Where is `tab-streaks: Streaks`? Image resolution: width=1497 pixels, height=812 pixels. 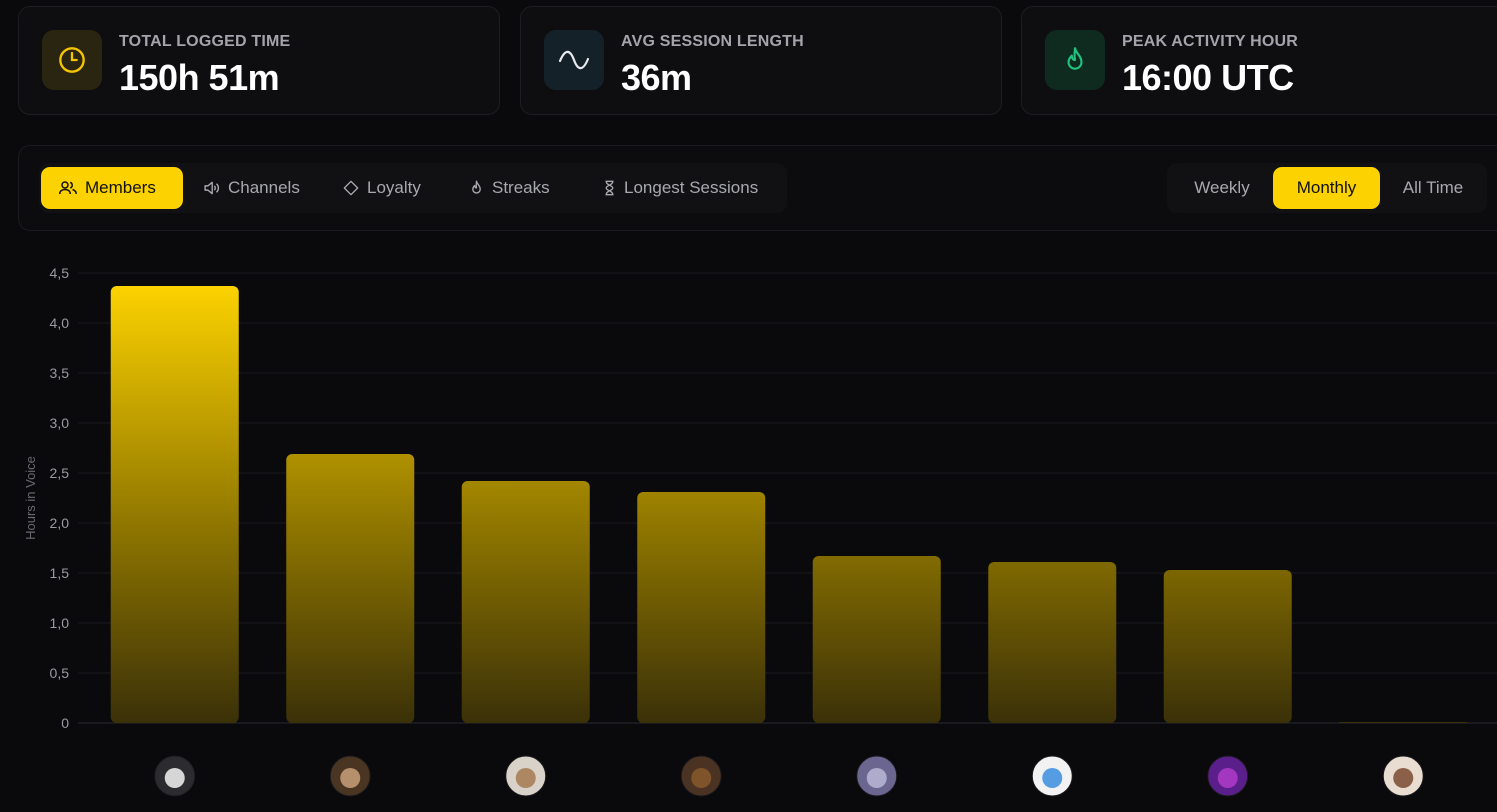
tab-streaks: Streaks is located at coordinates (509, 188).